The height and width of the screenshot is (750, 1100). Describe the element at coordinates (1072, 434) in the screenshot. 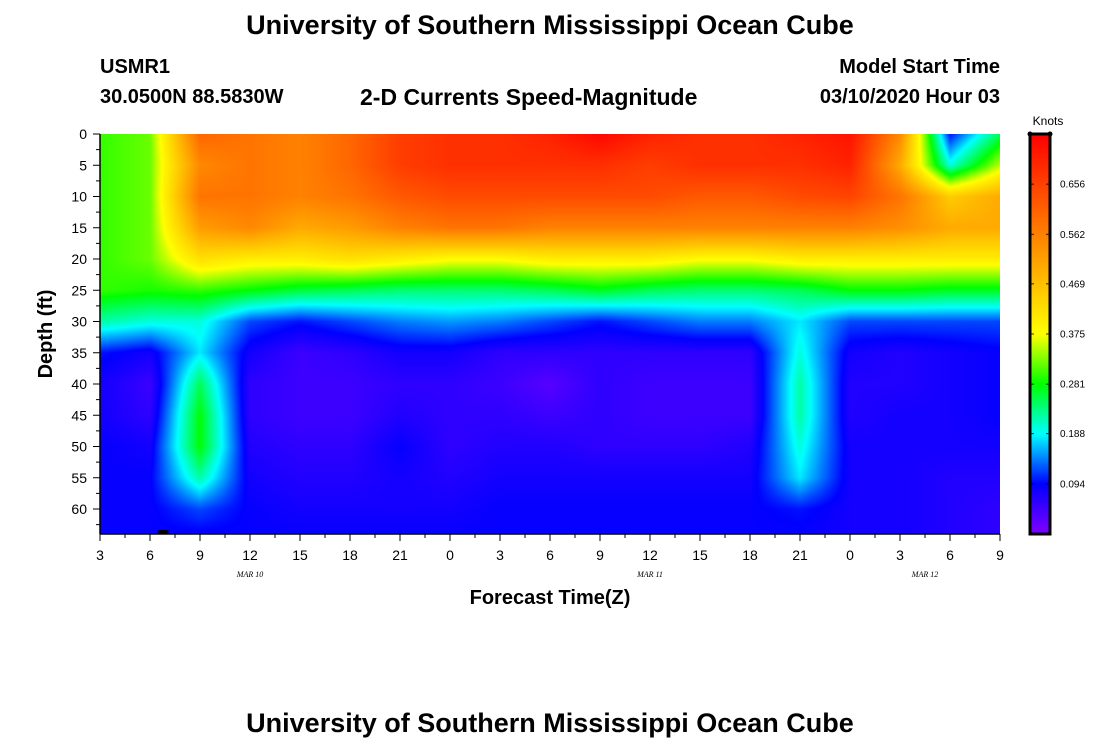

I see `colorbar-tick-label: 0.188` at that location.